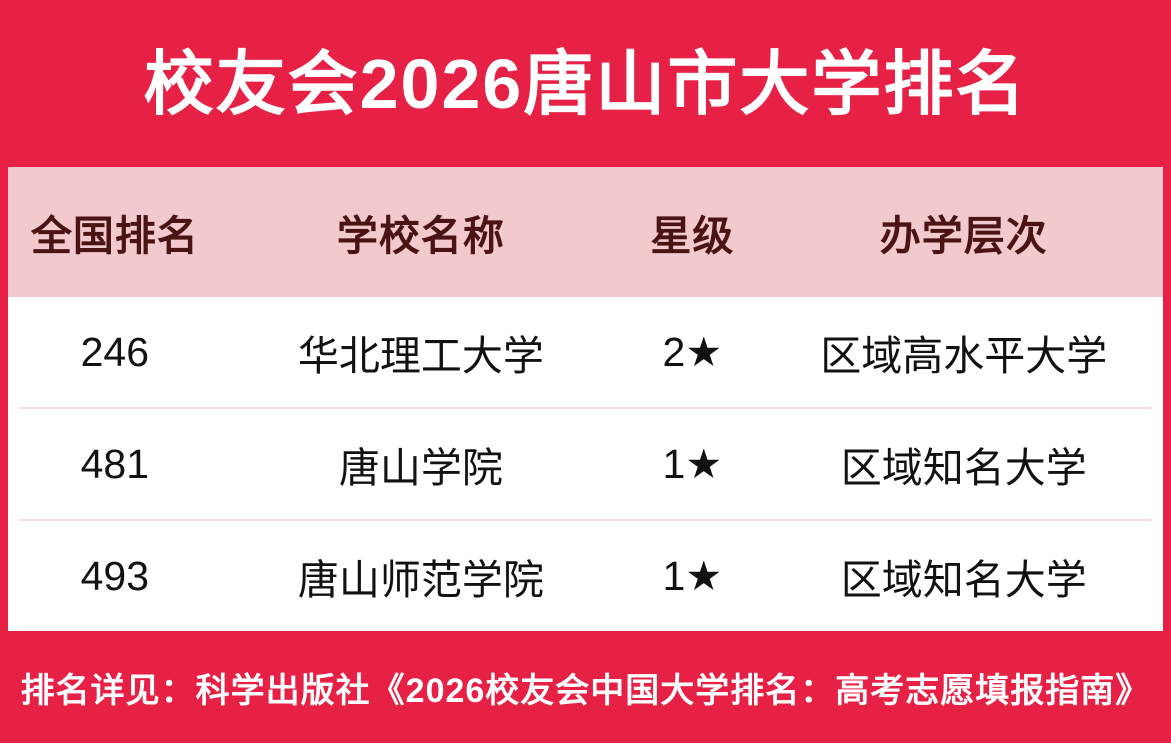 The width and height of the screenshot is (1171, 743). Describe the element at coordinates (115, 351) in the screenshot. I see `rank-cell: 246` at that location.